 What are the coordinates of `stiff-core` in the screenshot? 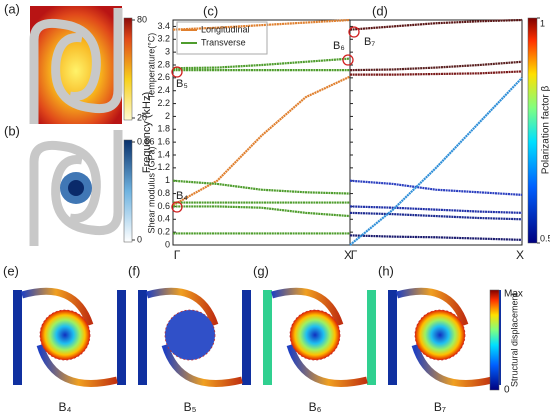 It's located at (76, 188).